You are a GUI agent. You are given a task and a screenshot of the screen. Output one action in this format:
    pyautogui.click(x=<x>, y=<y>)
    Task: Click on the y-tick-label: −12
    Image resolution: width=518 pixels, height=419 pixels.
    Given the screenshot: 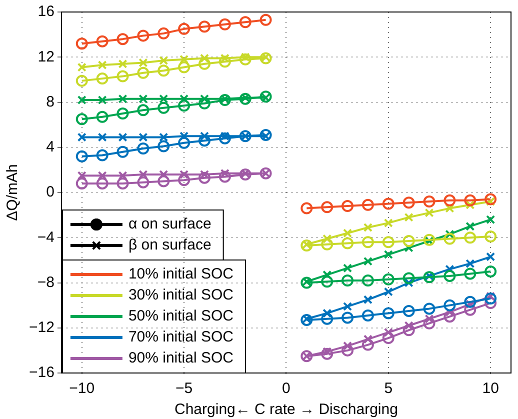 What is the action you would take?
    pyautogui.click(x=41, y=327)
    